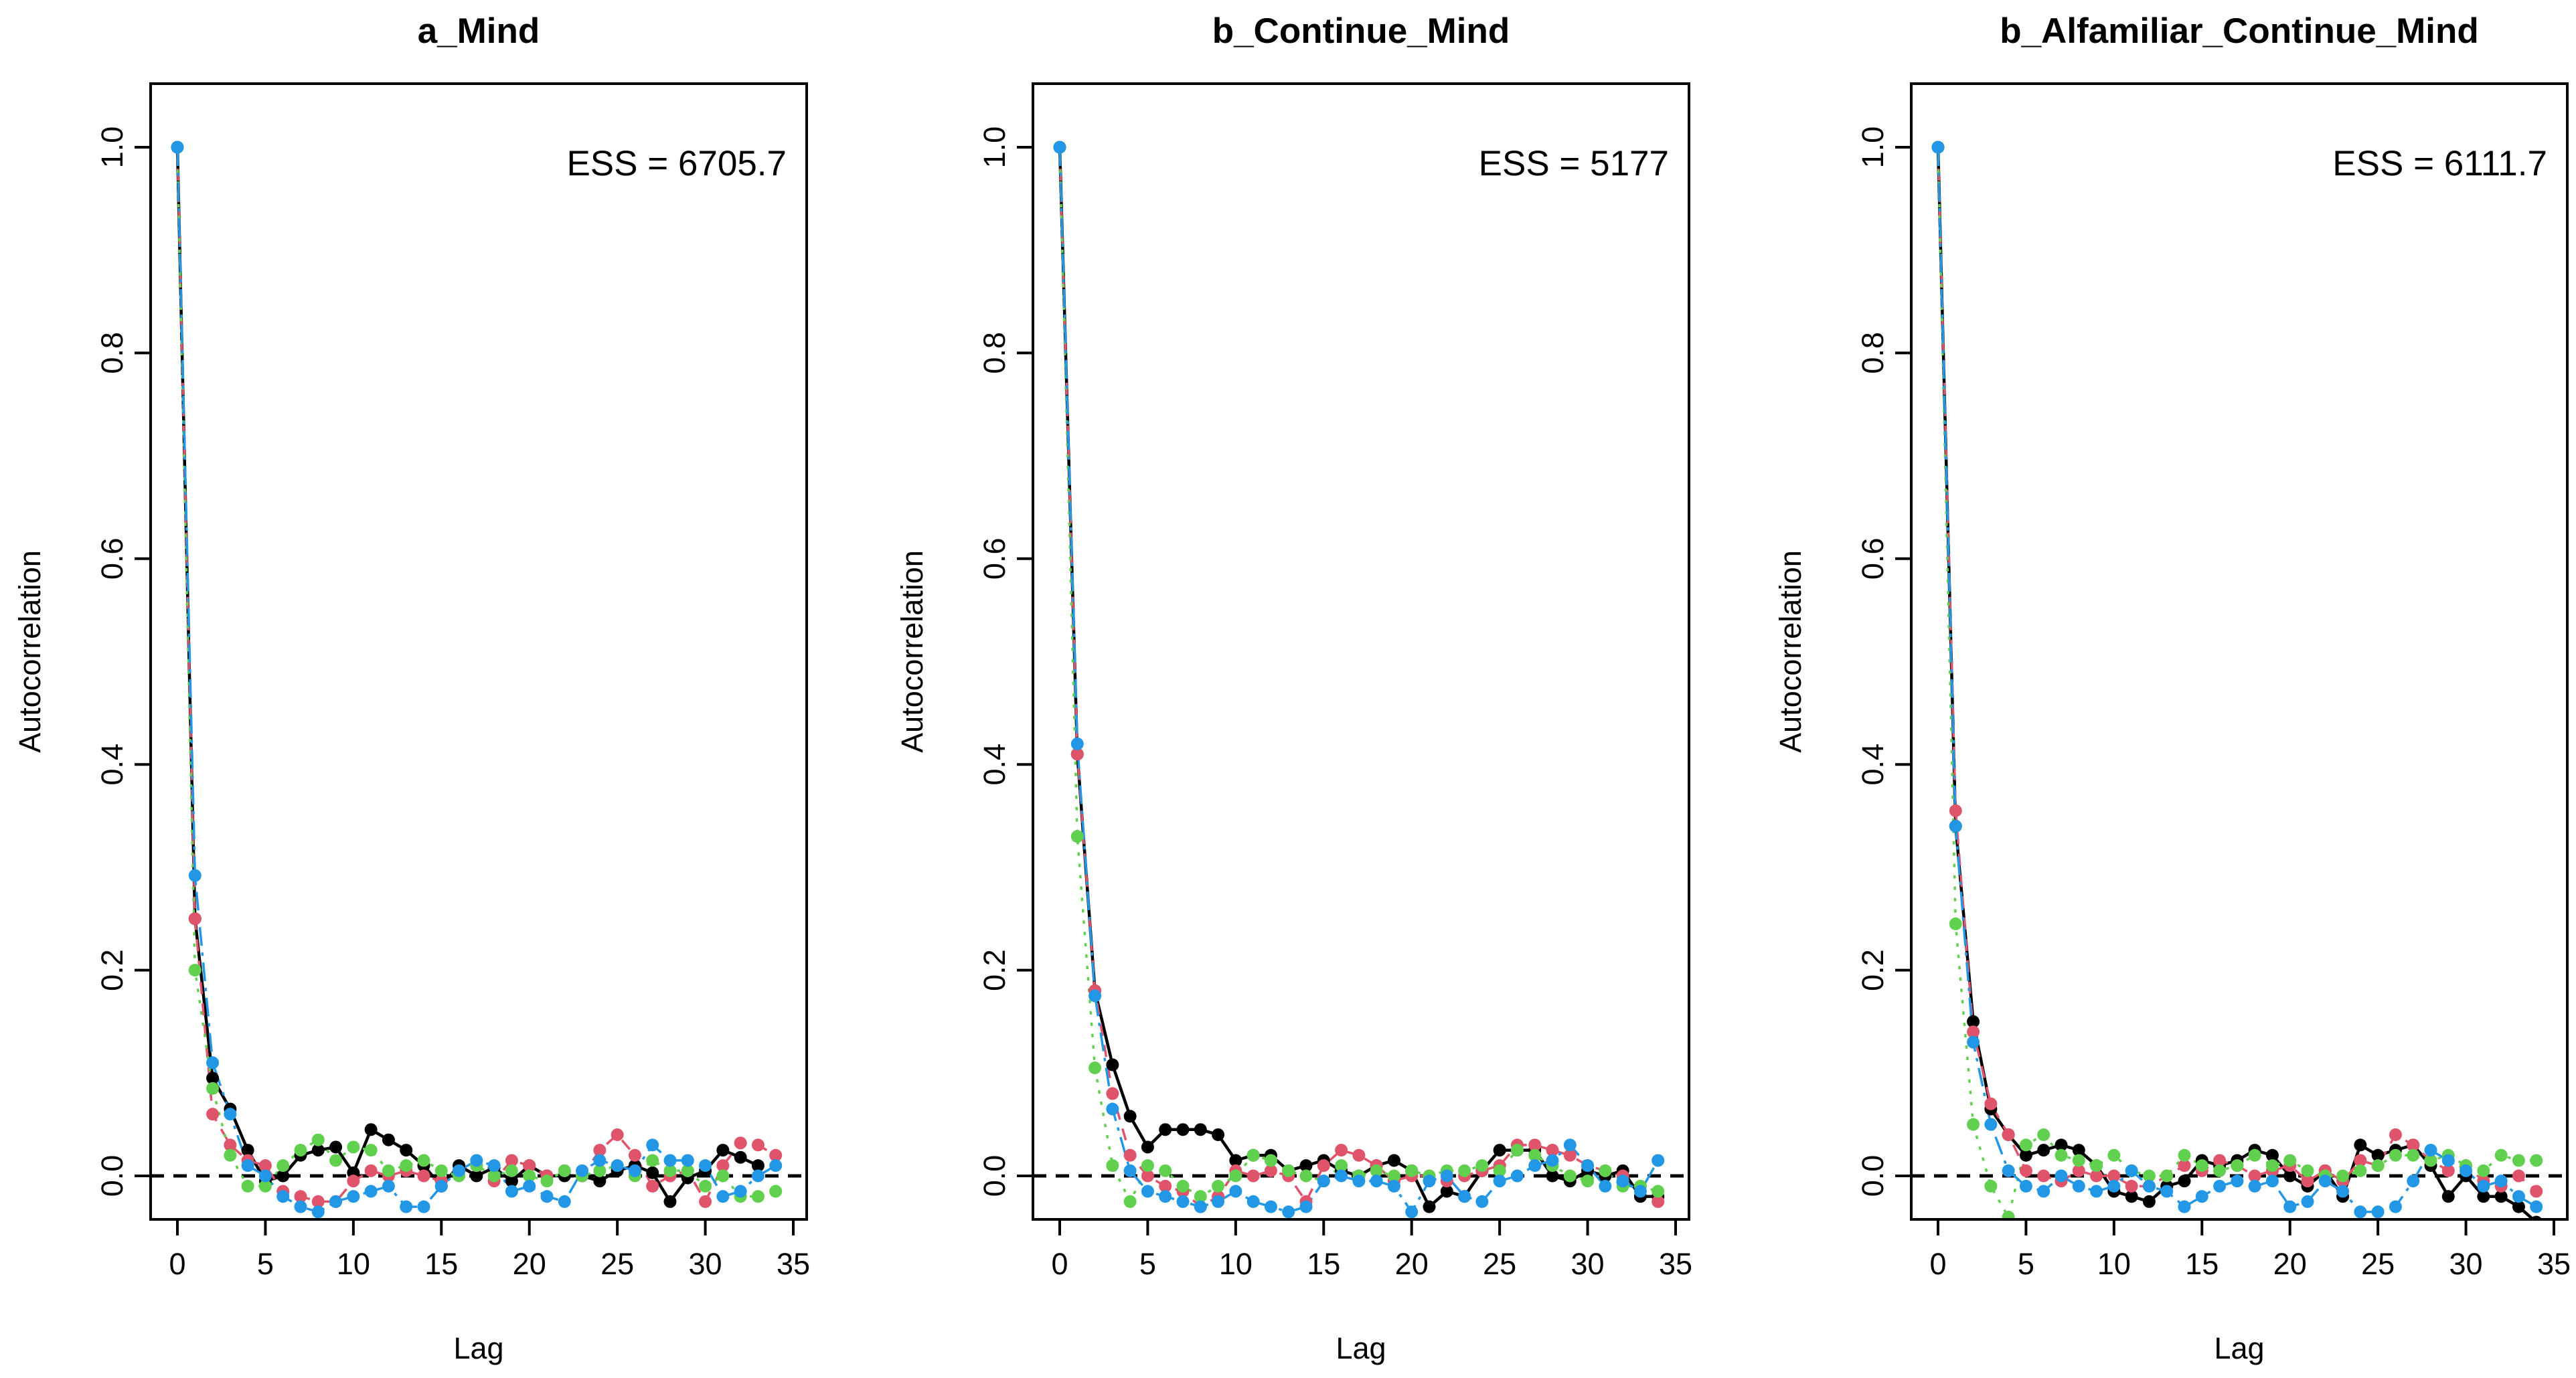 The width and height of the screenshot is (2576, 1378). I want to click on x-tick-label: 35, so click(1676, 1264).